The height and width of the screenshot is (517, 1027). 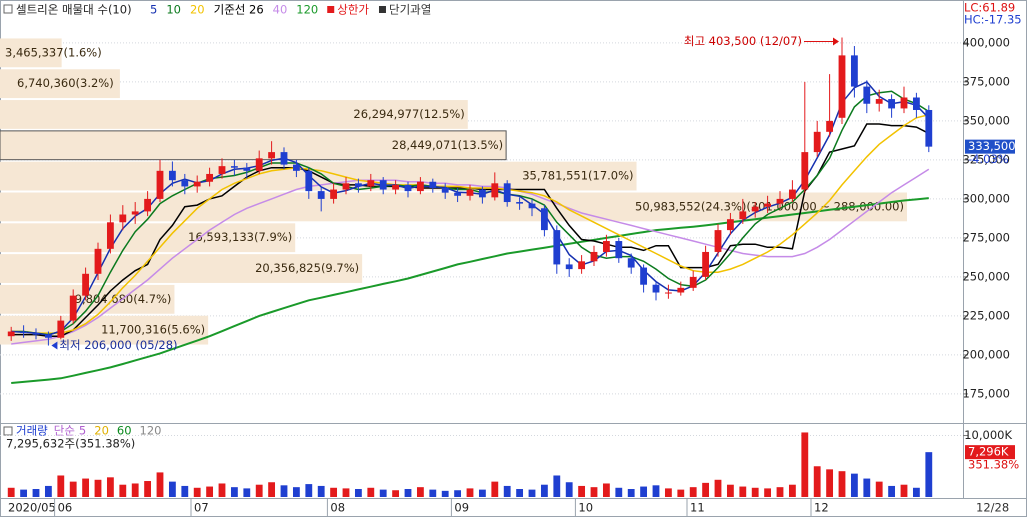 I want to click on y-tick-label: 250,000, so click(x=986, y=276).